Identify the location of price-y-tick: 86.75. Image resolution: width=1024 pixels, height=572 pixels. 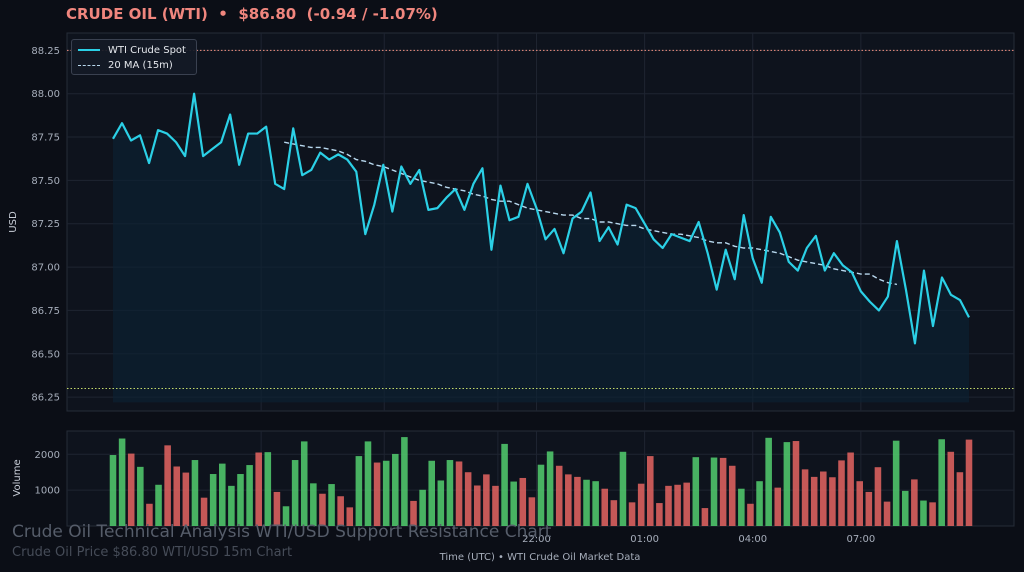
(45, 311).